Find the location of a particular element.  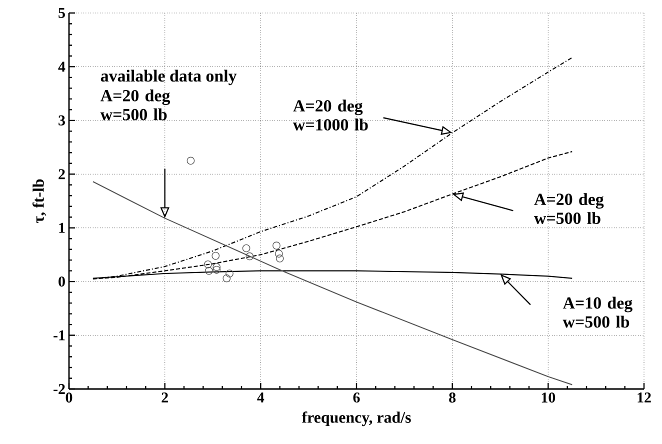

y-tick-label: 4 is located at coordinates (62, 67).